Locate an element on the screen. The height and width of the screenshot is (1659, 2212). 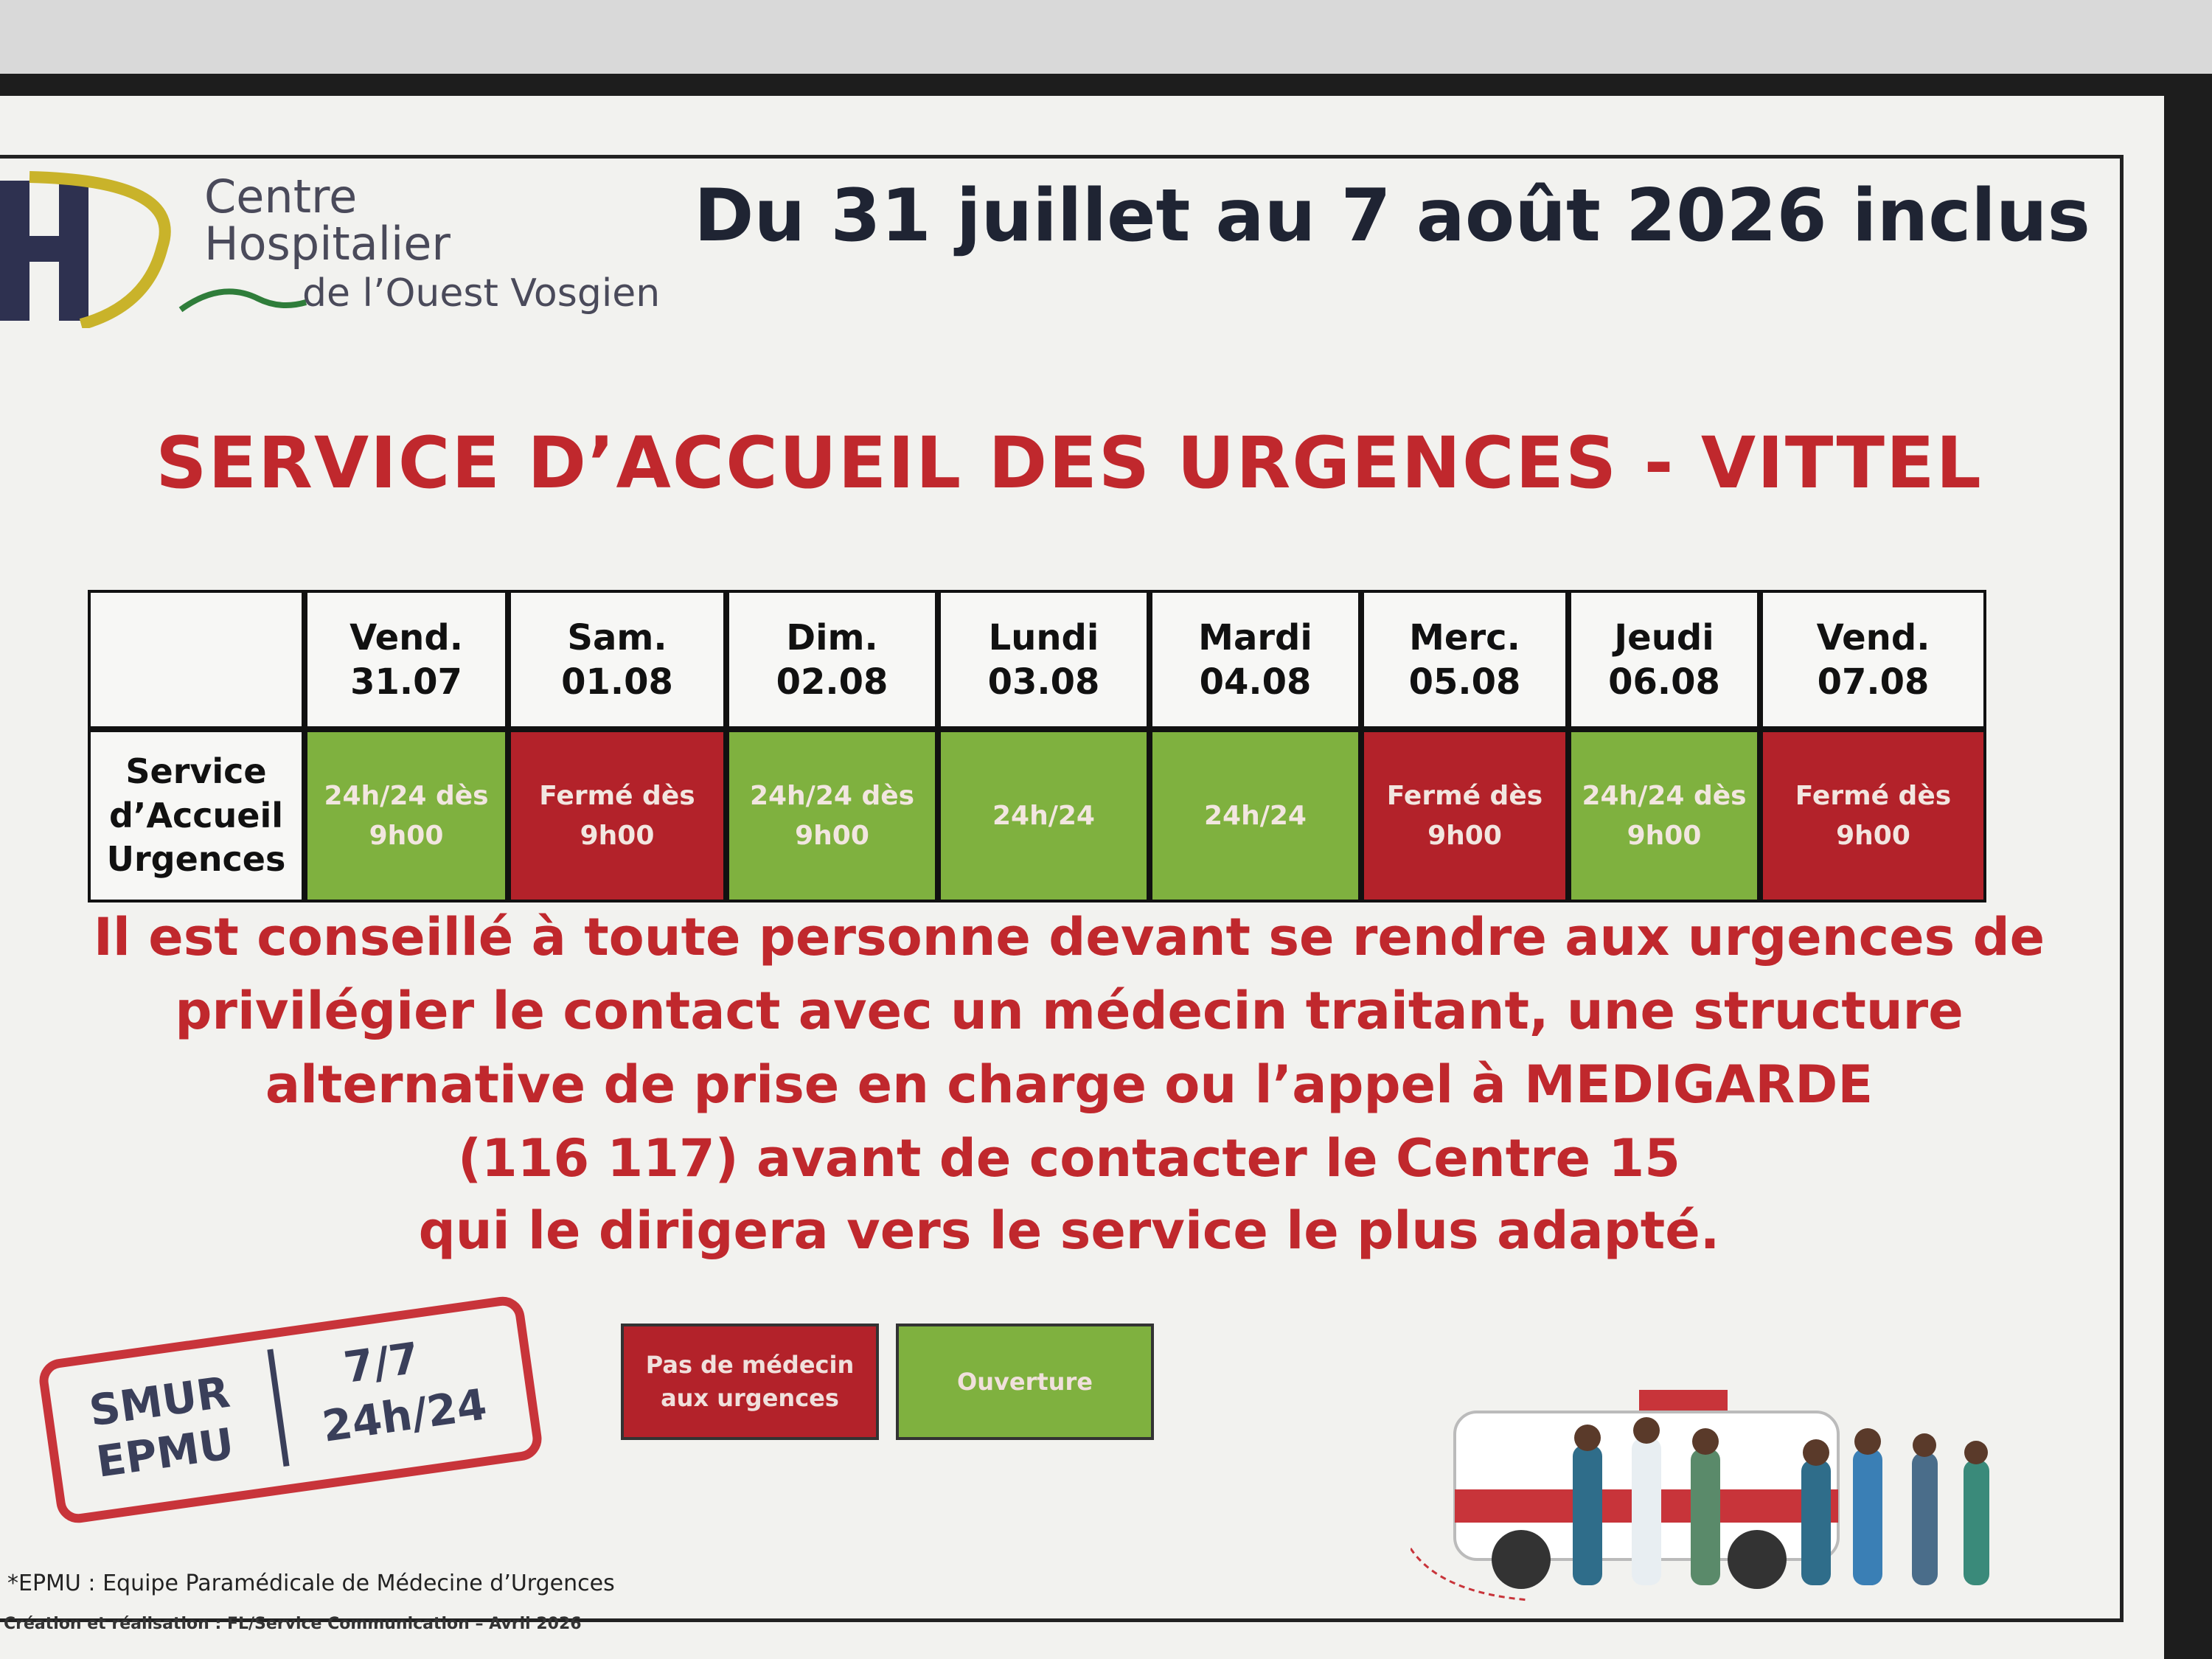
legend-item: Ouverture is located at coordinates (1025, 1382).